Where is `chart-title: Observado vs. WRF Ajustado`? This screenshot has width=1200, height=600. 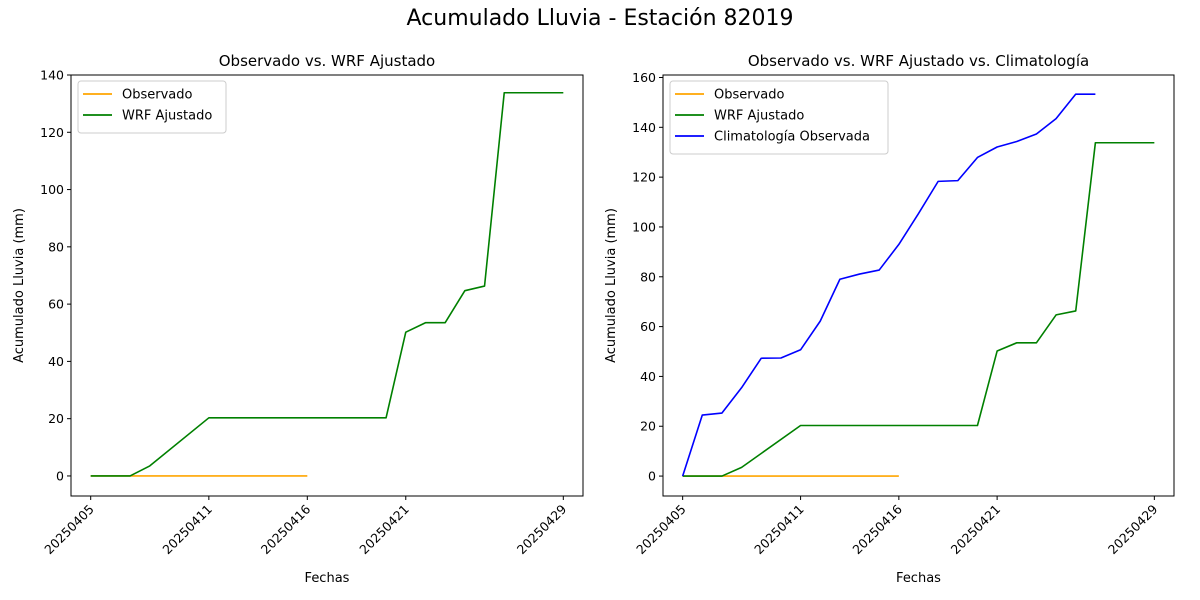
chart-title: Observado vs. WRF Ajustado is located at coordinates (327, 61).